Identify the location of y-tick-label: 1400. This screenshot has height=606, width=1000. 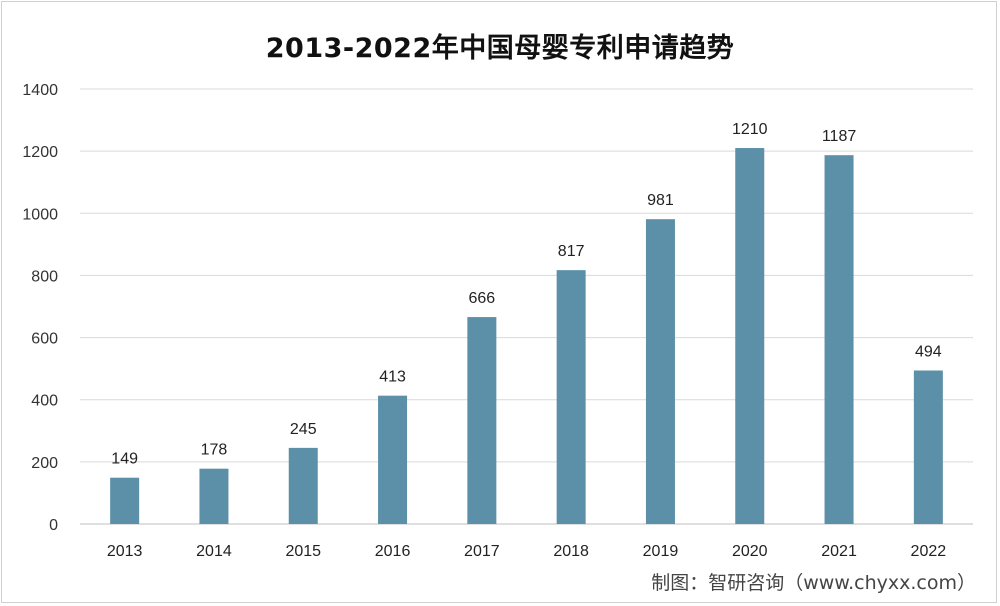
(40, 90).